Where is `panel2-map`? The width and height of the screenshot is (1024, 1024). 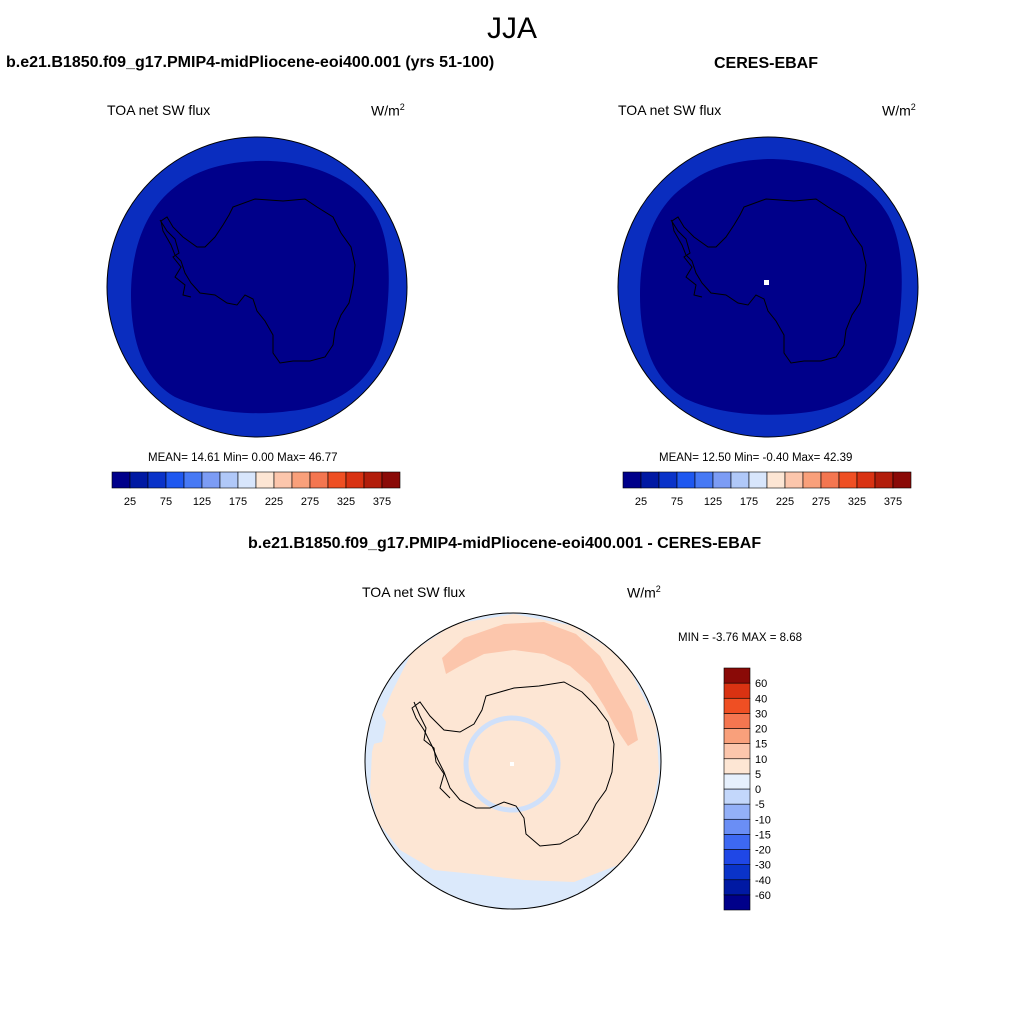
panel2-map is located at coordinates (768, 287).